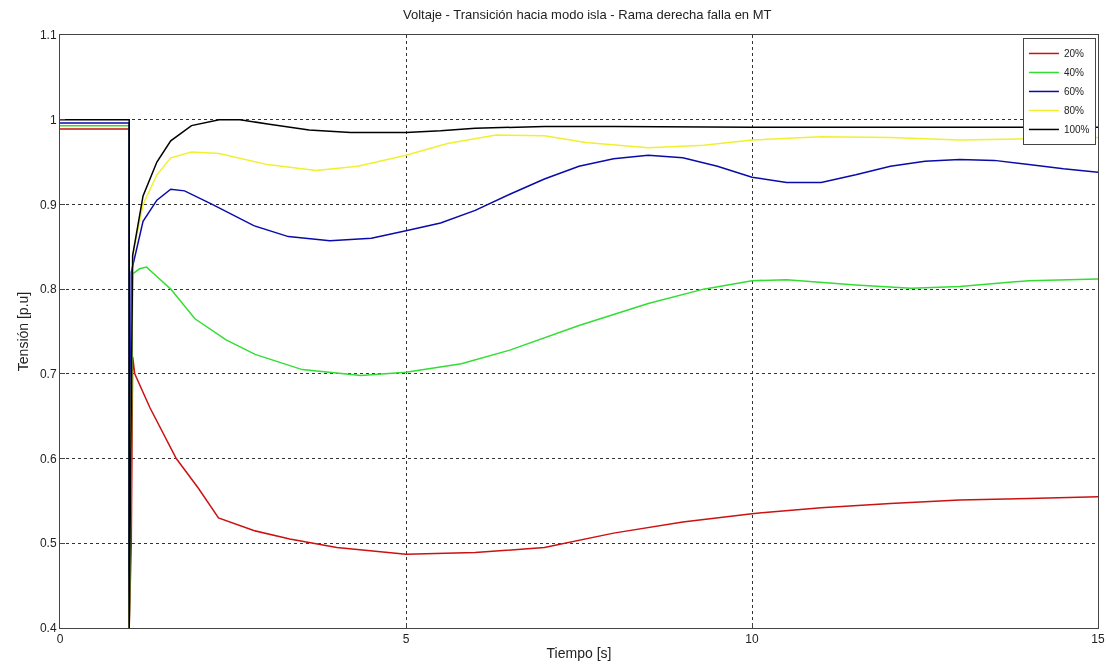 The width and height of the screenshot is (1108, 665). What do you see at coordinates (48, 289) in the screenshot?
I see `y-tick-label: 0.8` at bounding box center [48, 289].